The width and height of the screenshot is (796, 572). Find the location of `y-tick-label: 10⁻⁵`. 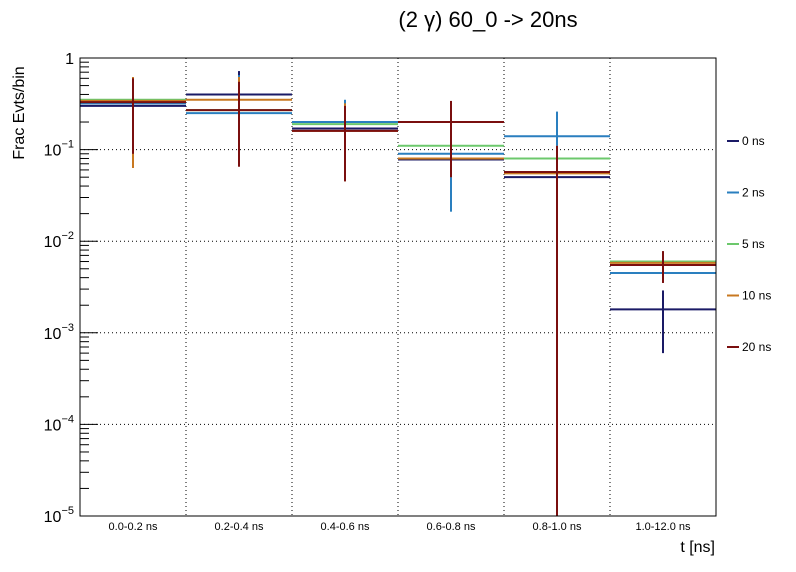

y-tick-label: 10⁻⁵ is located at coordinates (59, 515).